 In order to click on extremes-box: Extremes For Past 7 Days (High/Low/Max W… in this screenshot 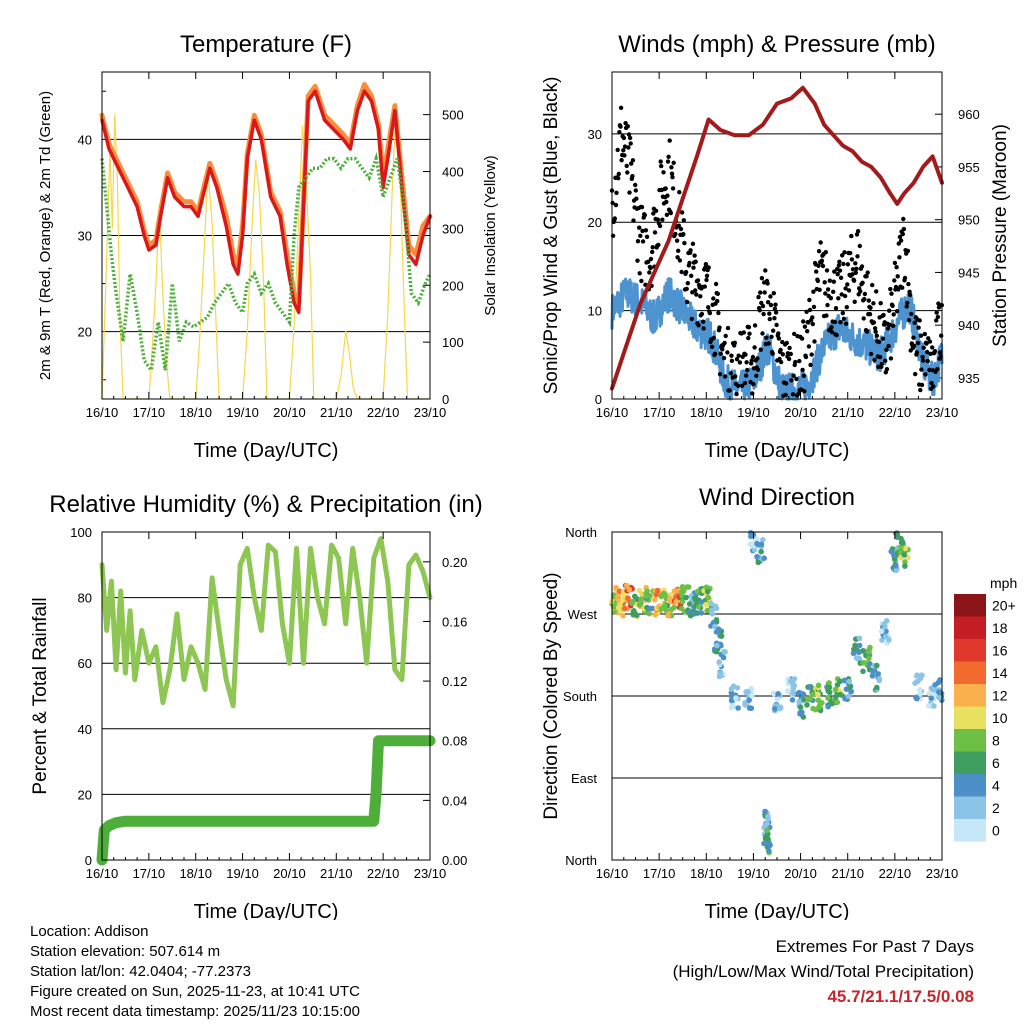, I will do `click(823, 971)`.